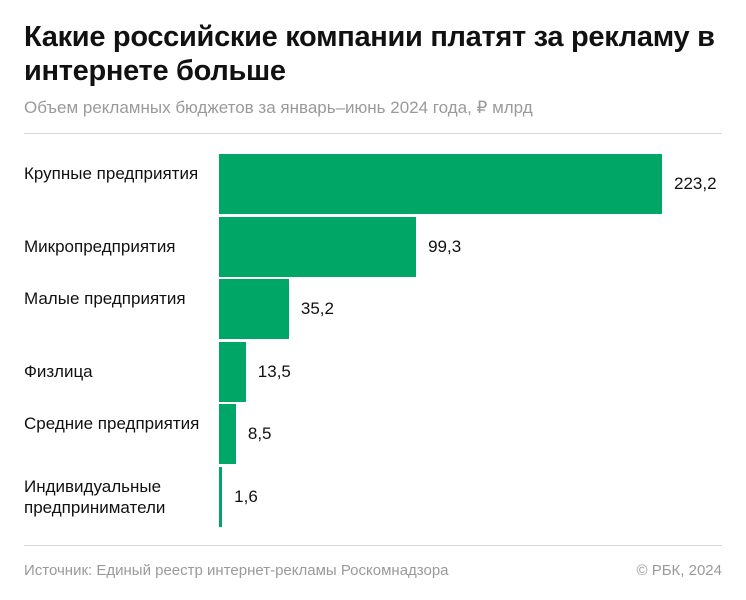 The width and height of the screenshot is (746, 600). Describe the element at coordinates (105, 299) in the screenshot. I see `category-label: Малые предприятия` at that location.